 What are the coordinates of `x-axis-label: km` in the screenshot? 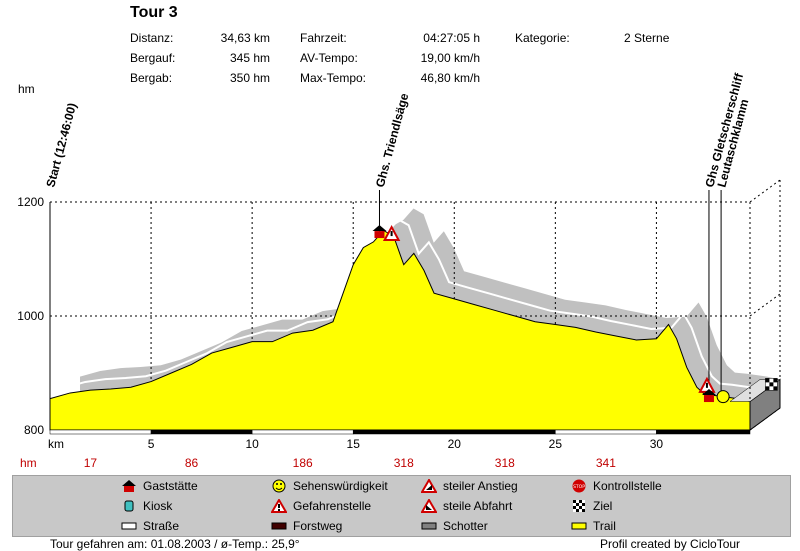 It's located at (56, 444).